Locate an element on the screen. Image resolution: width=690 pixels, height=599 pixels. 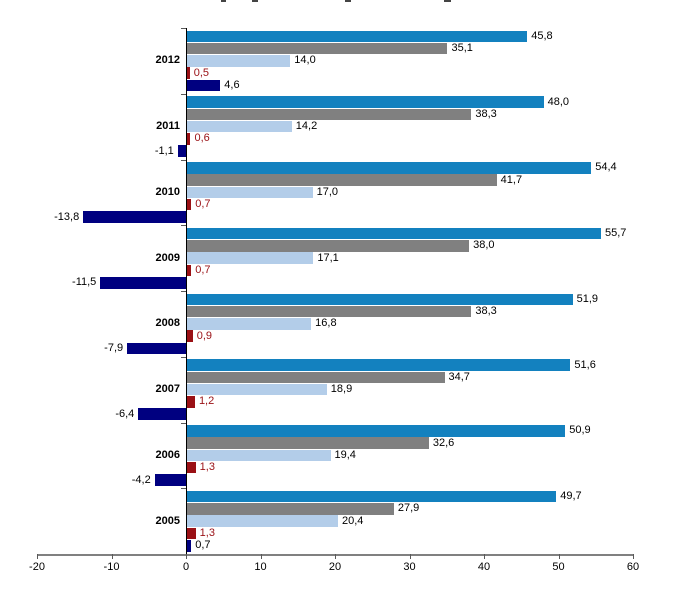
category-label-2011: 2011 is located at coordinates (168, 126).